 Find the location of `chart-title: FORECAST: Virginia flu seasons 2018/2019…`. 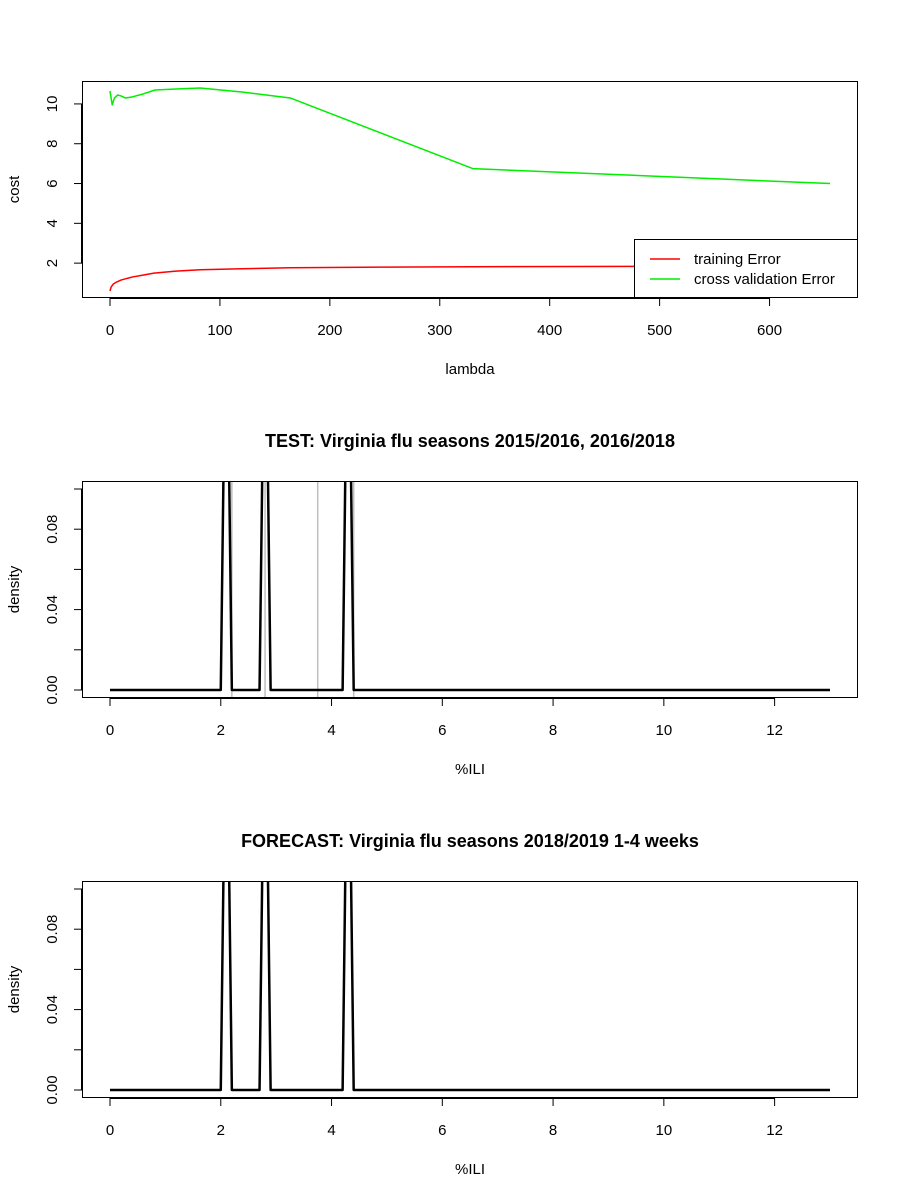

chart-title: FORECAST: Virginia flu seasons 2018/2019… is located at coordinates (470, 841).